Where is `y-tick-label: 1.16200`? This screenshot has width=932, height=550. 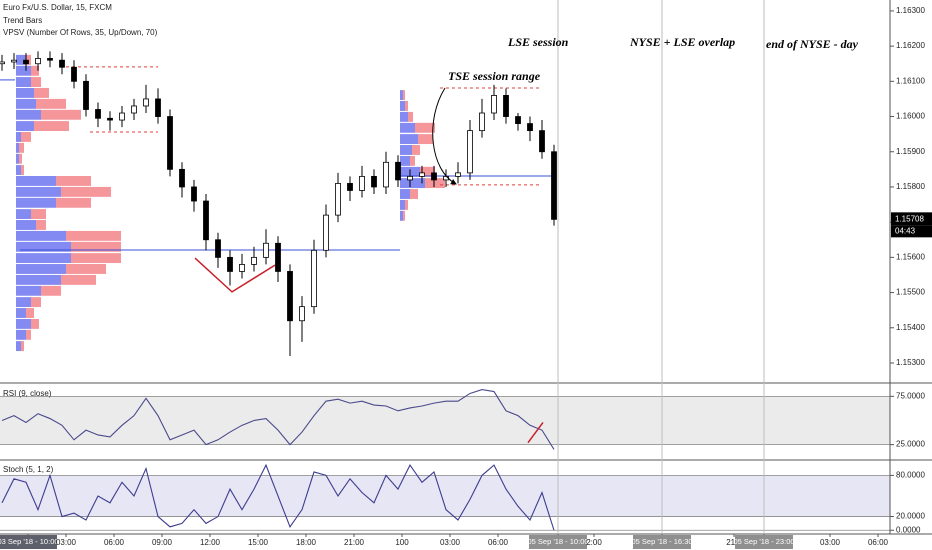
y-tick-label: 1.16200 is located at coordinates (910, 45).